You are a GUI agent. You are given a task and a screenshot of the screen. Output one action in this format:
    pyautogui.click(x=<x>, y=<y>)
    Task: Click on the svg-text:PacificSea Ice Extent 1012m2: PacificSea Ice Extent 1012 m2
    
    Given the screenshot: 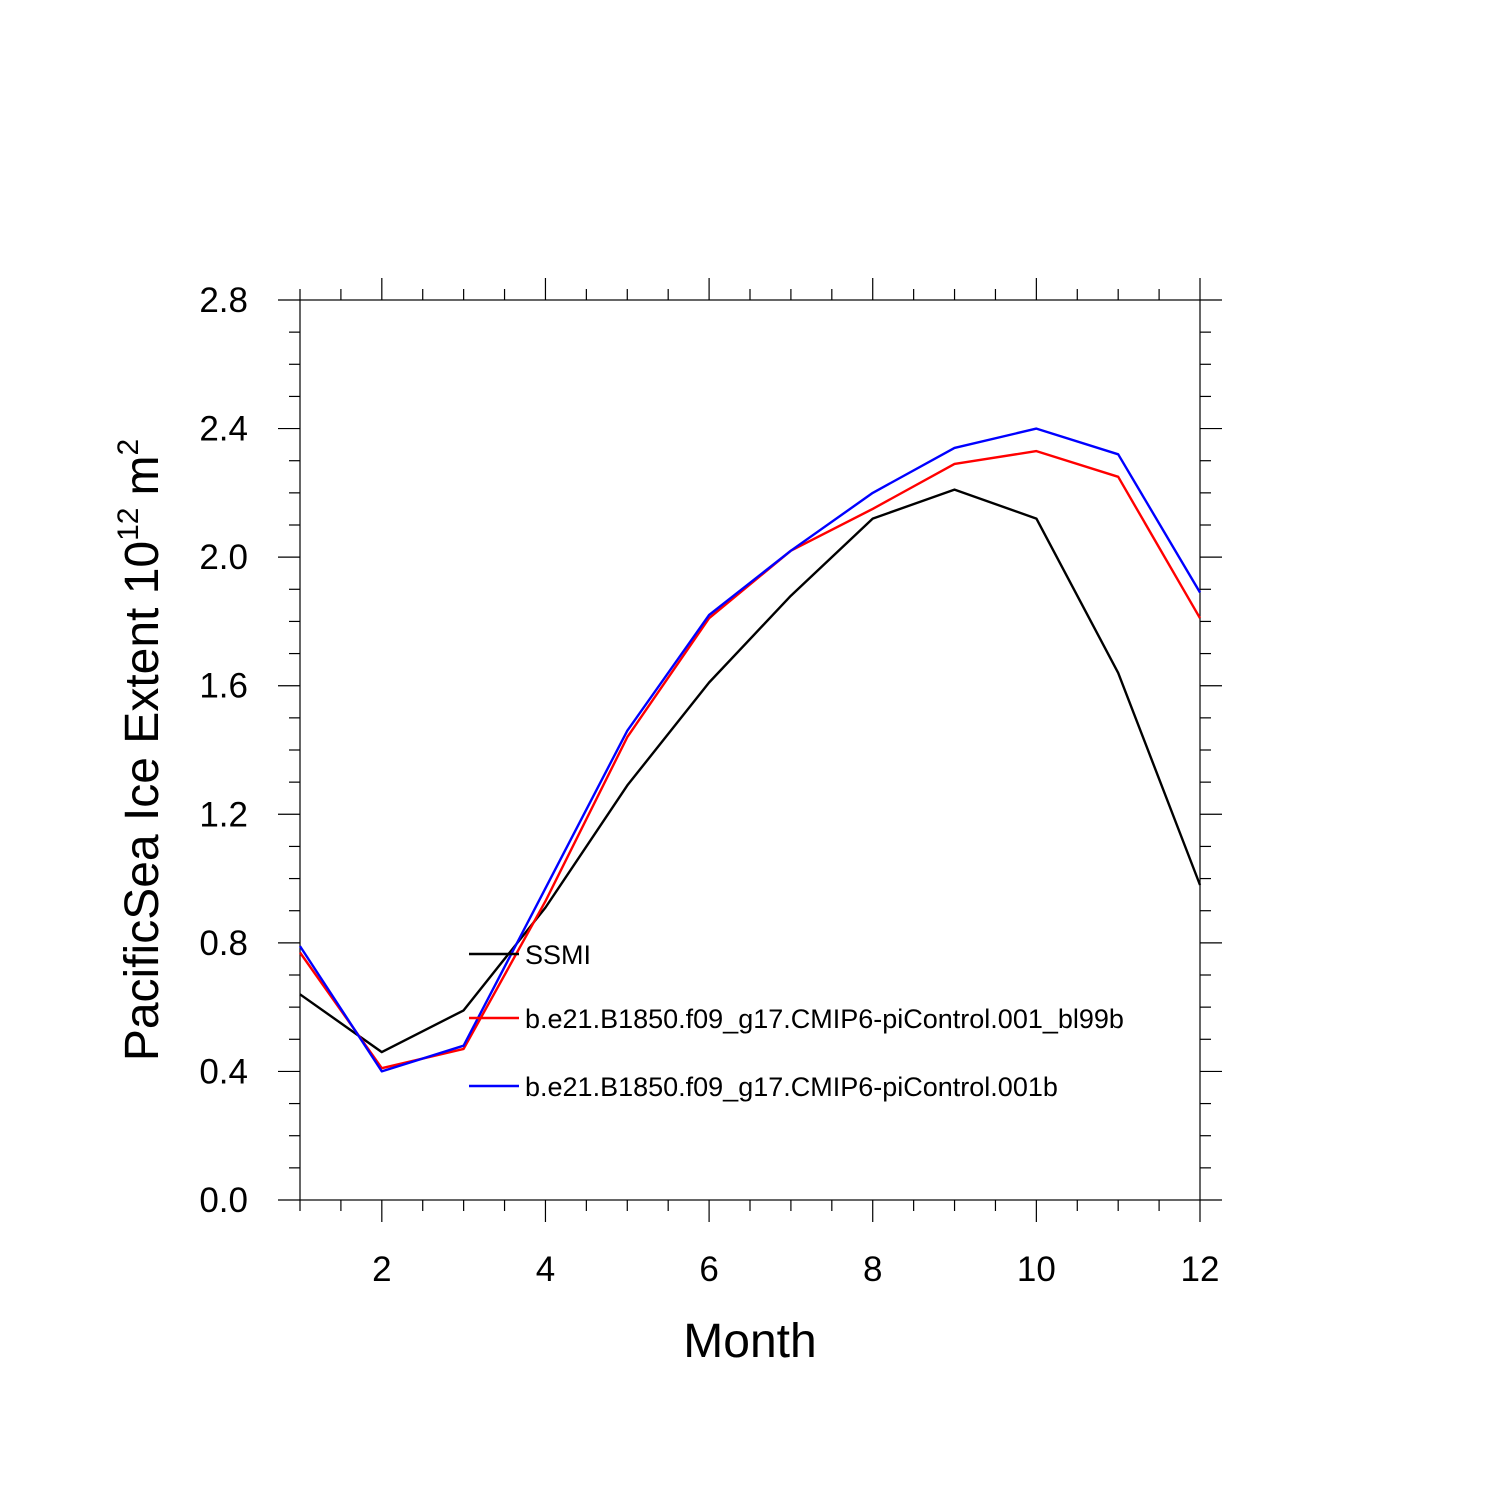 What is the action you would take?
    pyautogui.click(x=140, y=750)
    